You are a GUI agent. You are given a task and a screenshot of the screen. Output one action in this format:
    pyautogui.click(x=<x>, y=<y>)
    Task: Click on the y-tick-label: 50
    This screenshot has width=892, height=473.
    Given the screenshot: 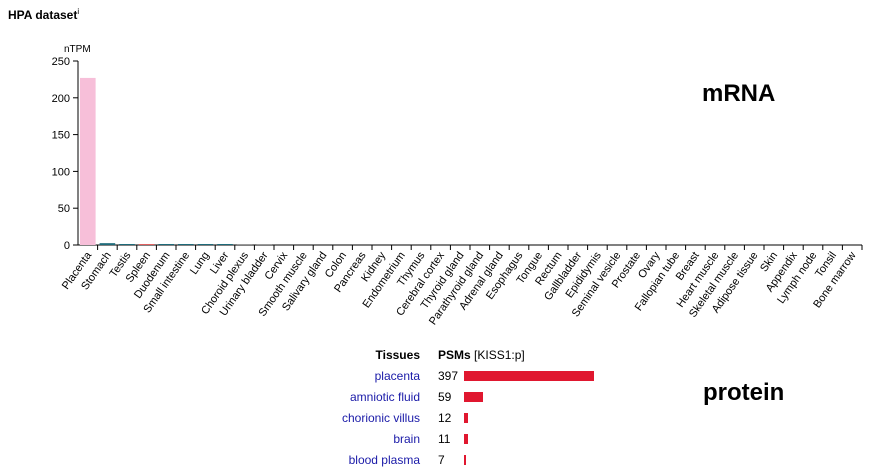 What is the action you would take?
    pyautogui.click(x=64, y=209)
    